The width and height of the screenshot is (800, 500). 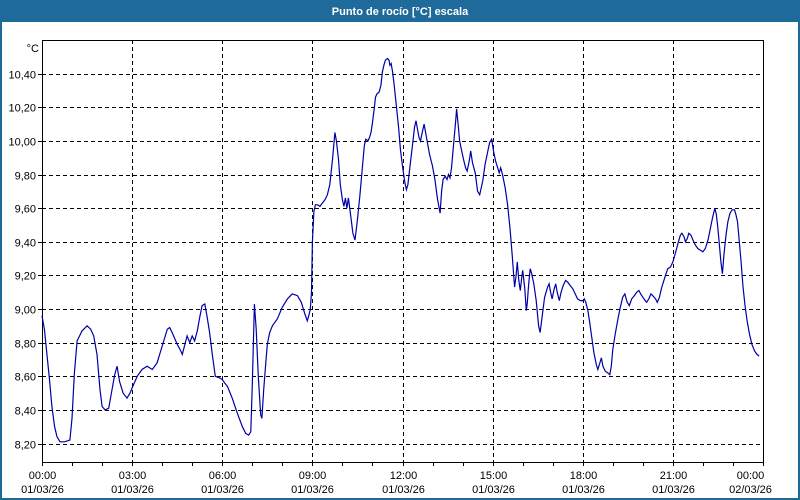 I want to click on y-tick-label: 9,60, so click(x=25, y=210).